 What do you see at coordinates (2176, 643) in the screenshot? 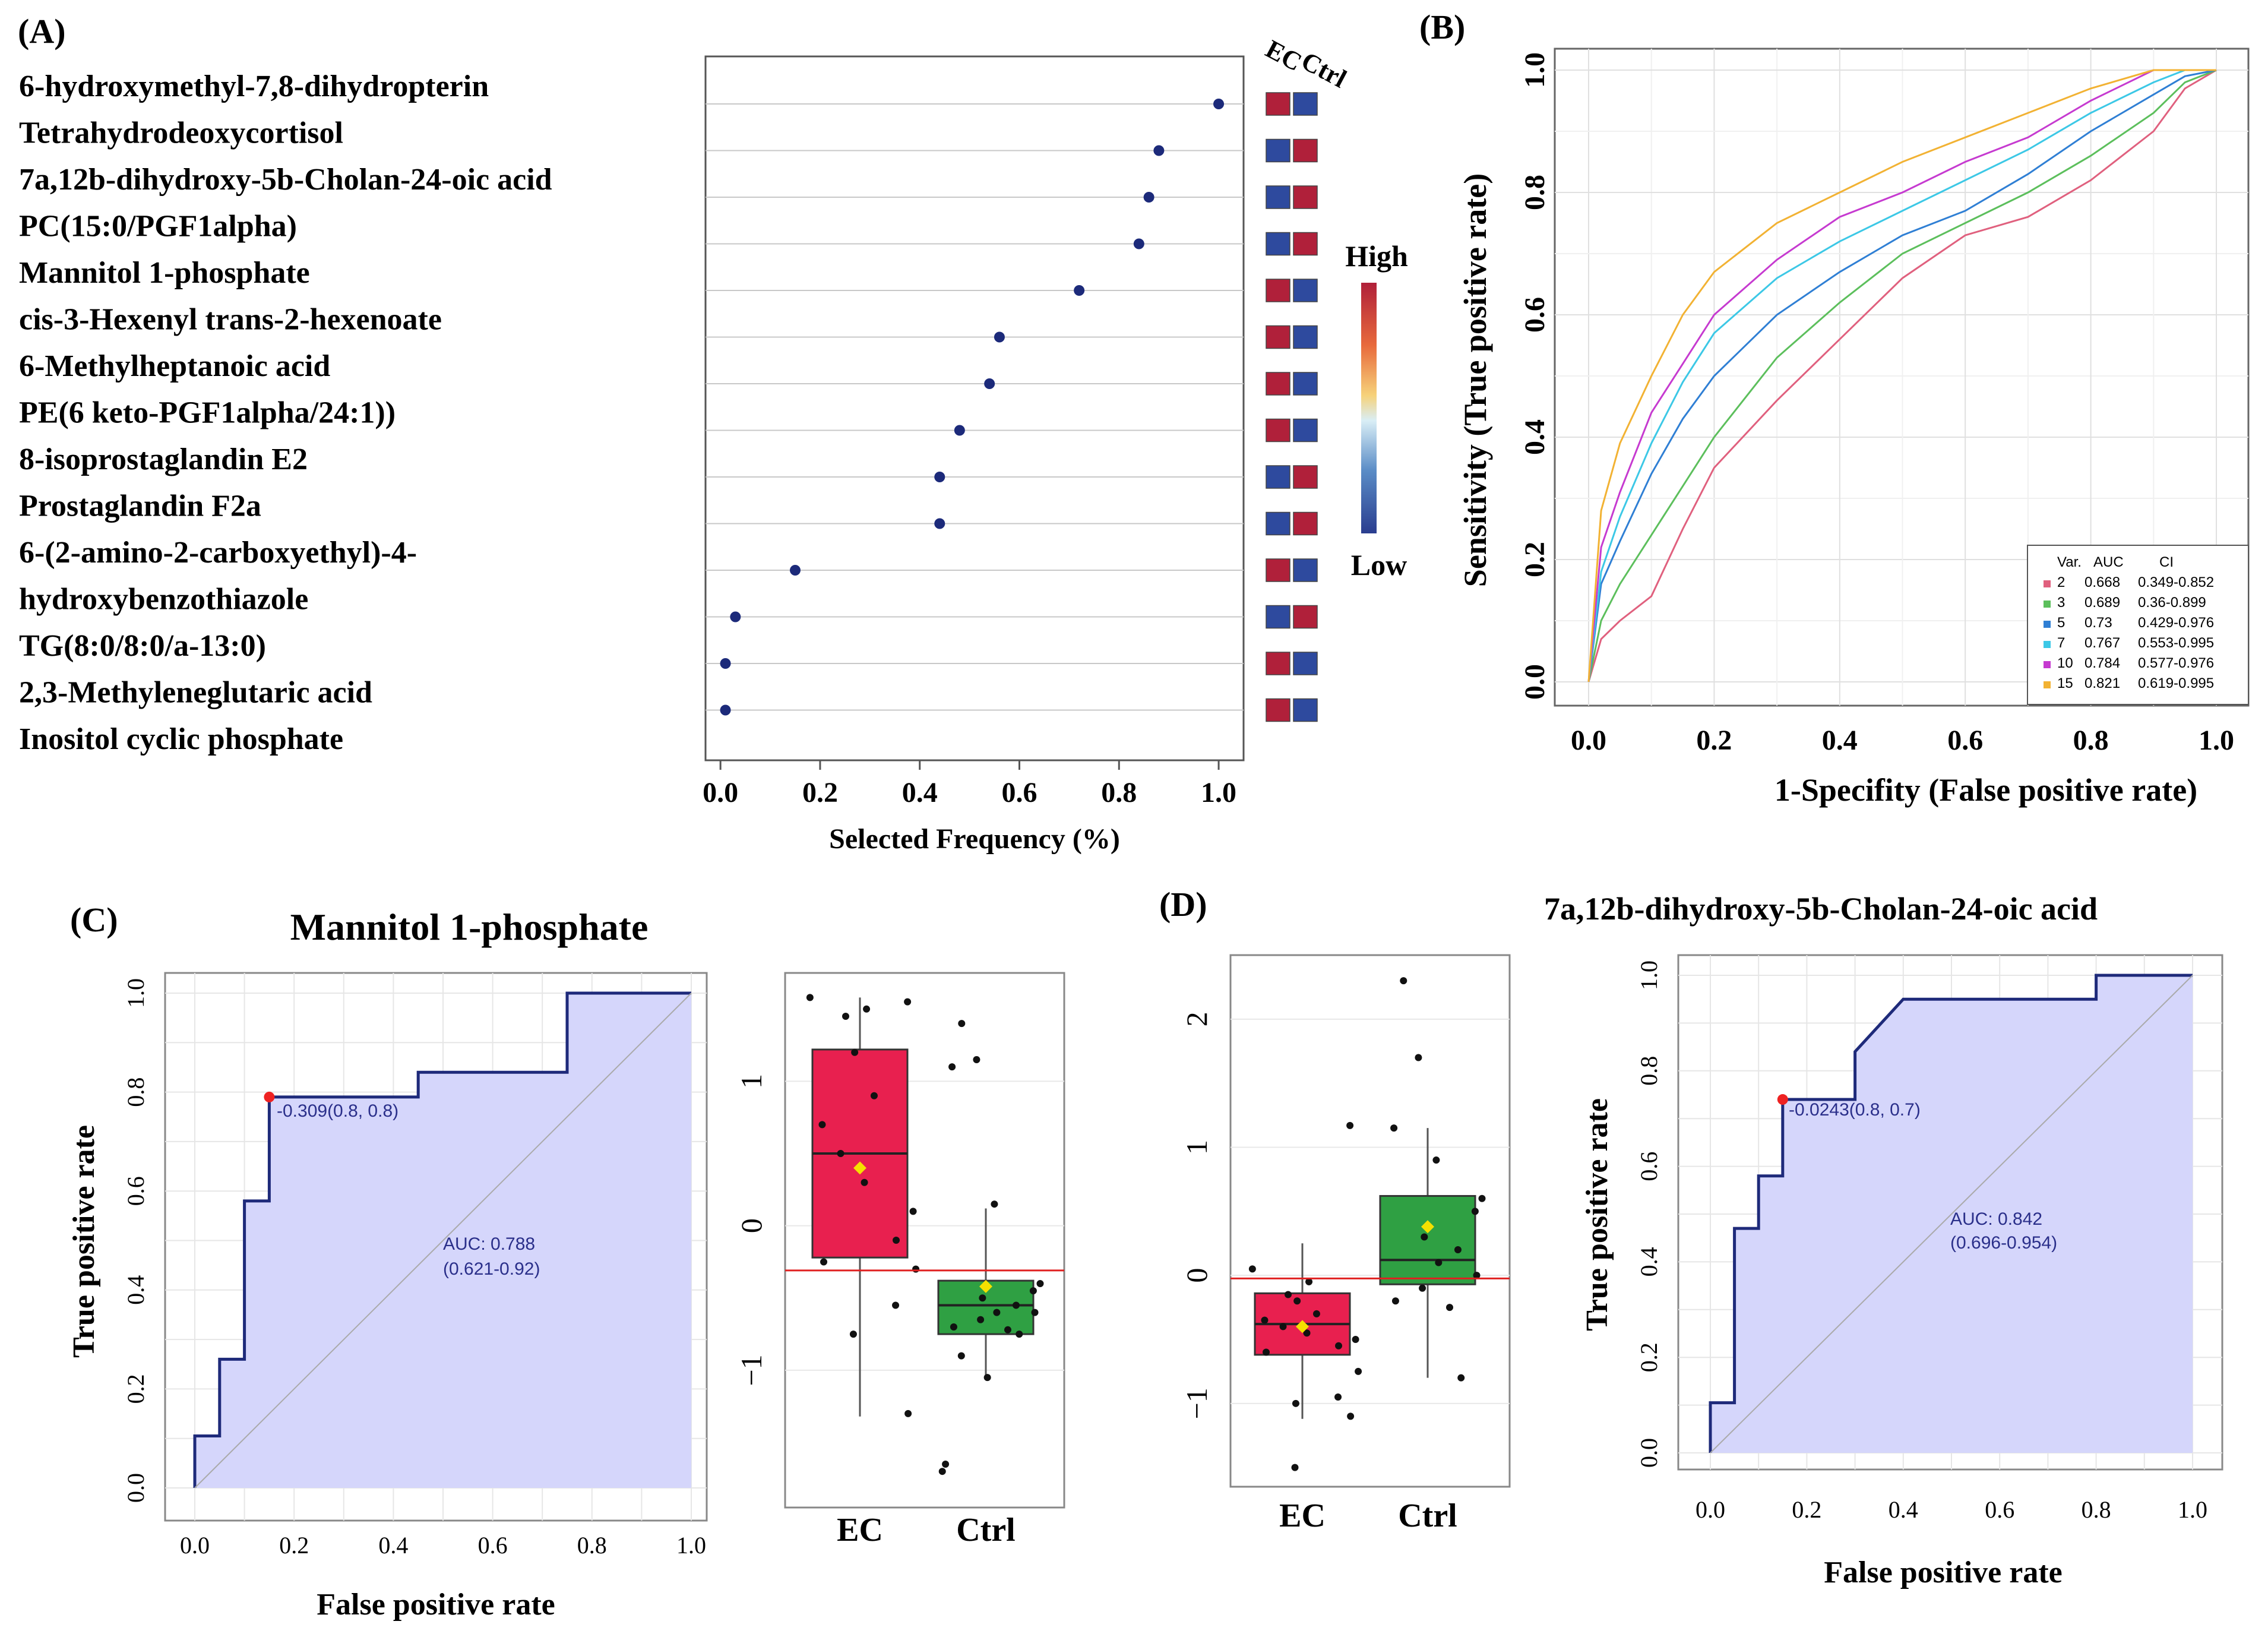
I see `legend-ci: 0.553-0.995` at bounding box center [2176, 643].